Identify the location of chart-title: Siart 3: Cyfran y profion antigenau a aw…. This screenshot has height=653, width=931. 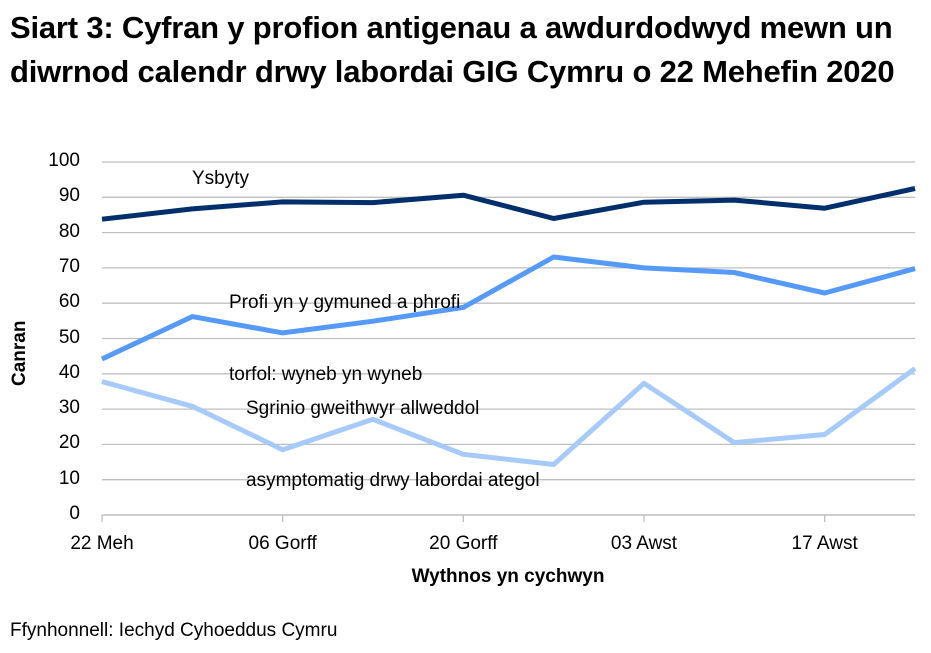
(452, 49).